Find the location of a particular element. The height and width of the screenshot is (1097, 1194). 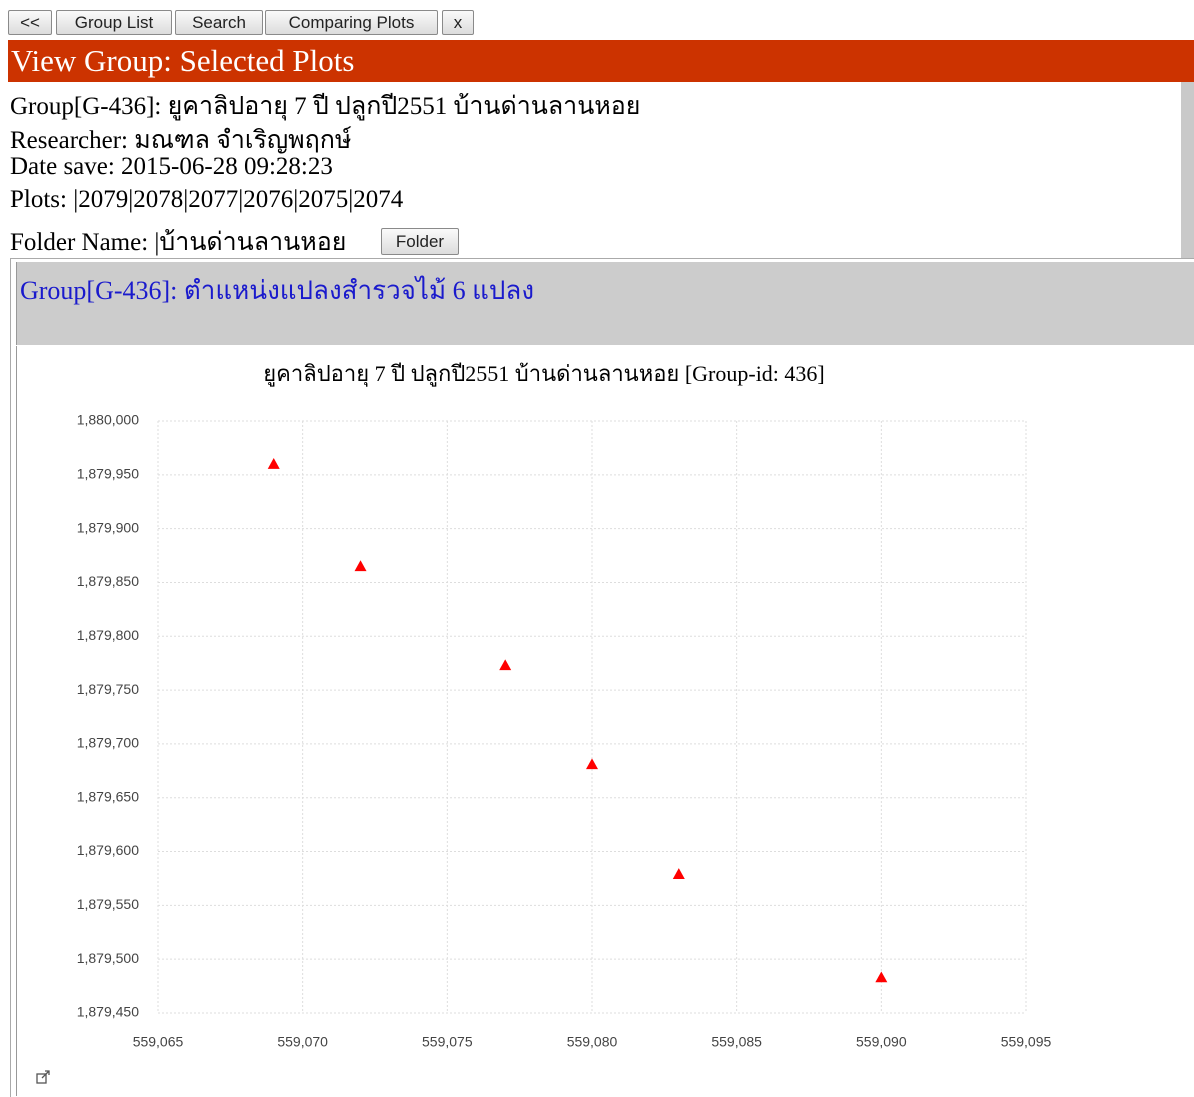

close-button: x is located at coordinates (458, 22).